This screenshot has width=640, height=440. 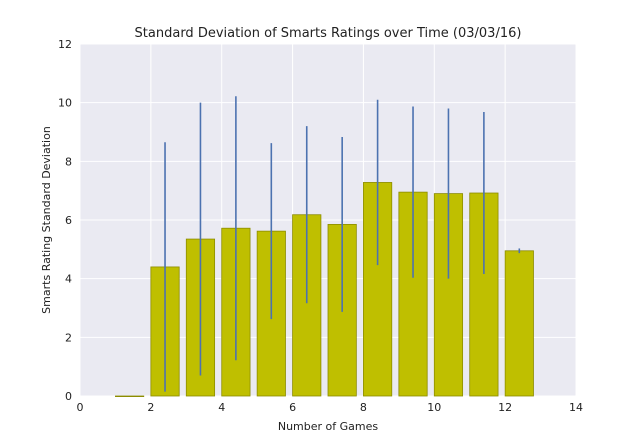 I want to click on y-tick-label: 8, so click(x=68, y=161).